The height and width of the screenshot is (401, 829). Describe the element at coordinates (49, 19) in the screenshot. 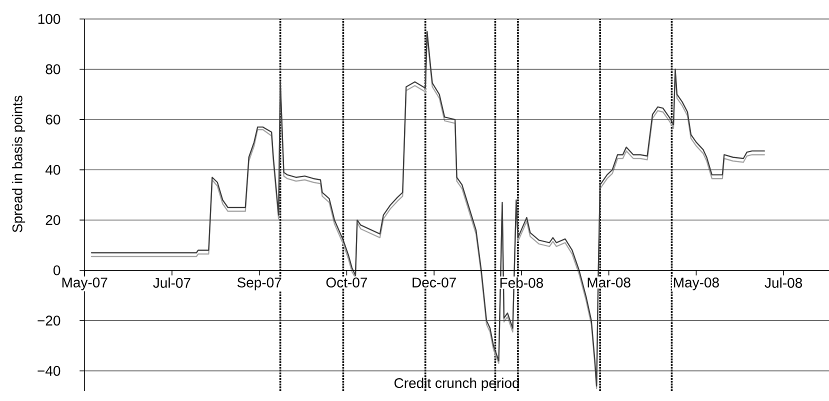

I see `y-tick-label: 100` at that location.